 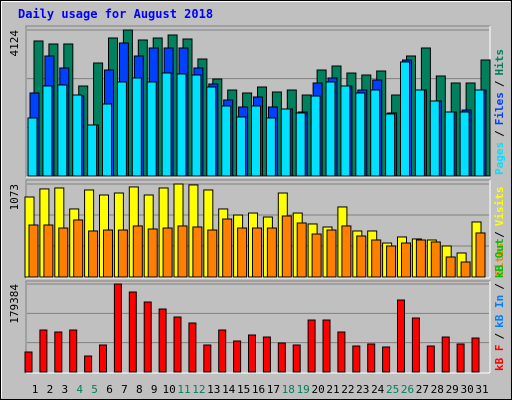 I want to click on x-tick-label: 10, so click(x=168, y=389).